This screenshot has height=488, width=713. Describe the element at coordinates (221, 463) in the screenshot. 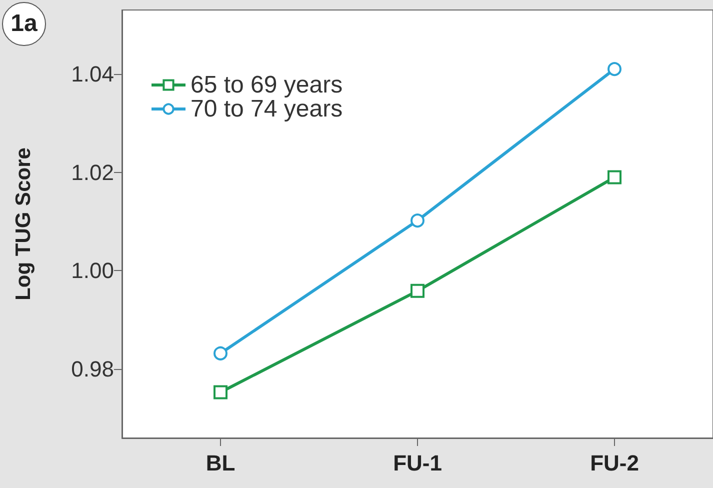

I see `x-tick-label: BL` at that location.